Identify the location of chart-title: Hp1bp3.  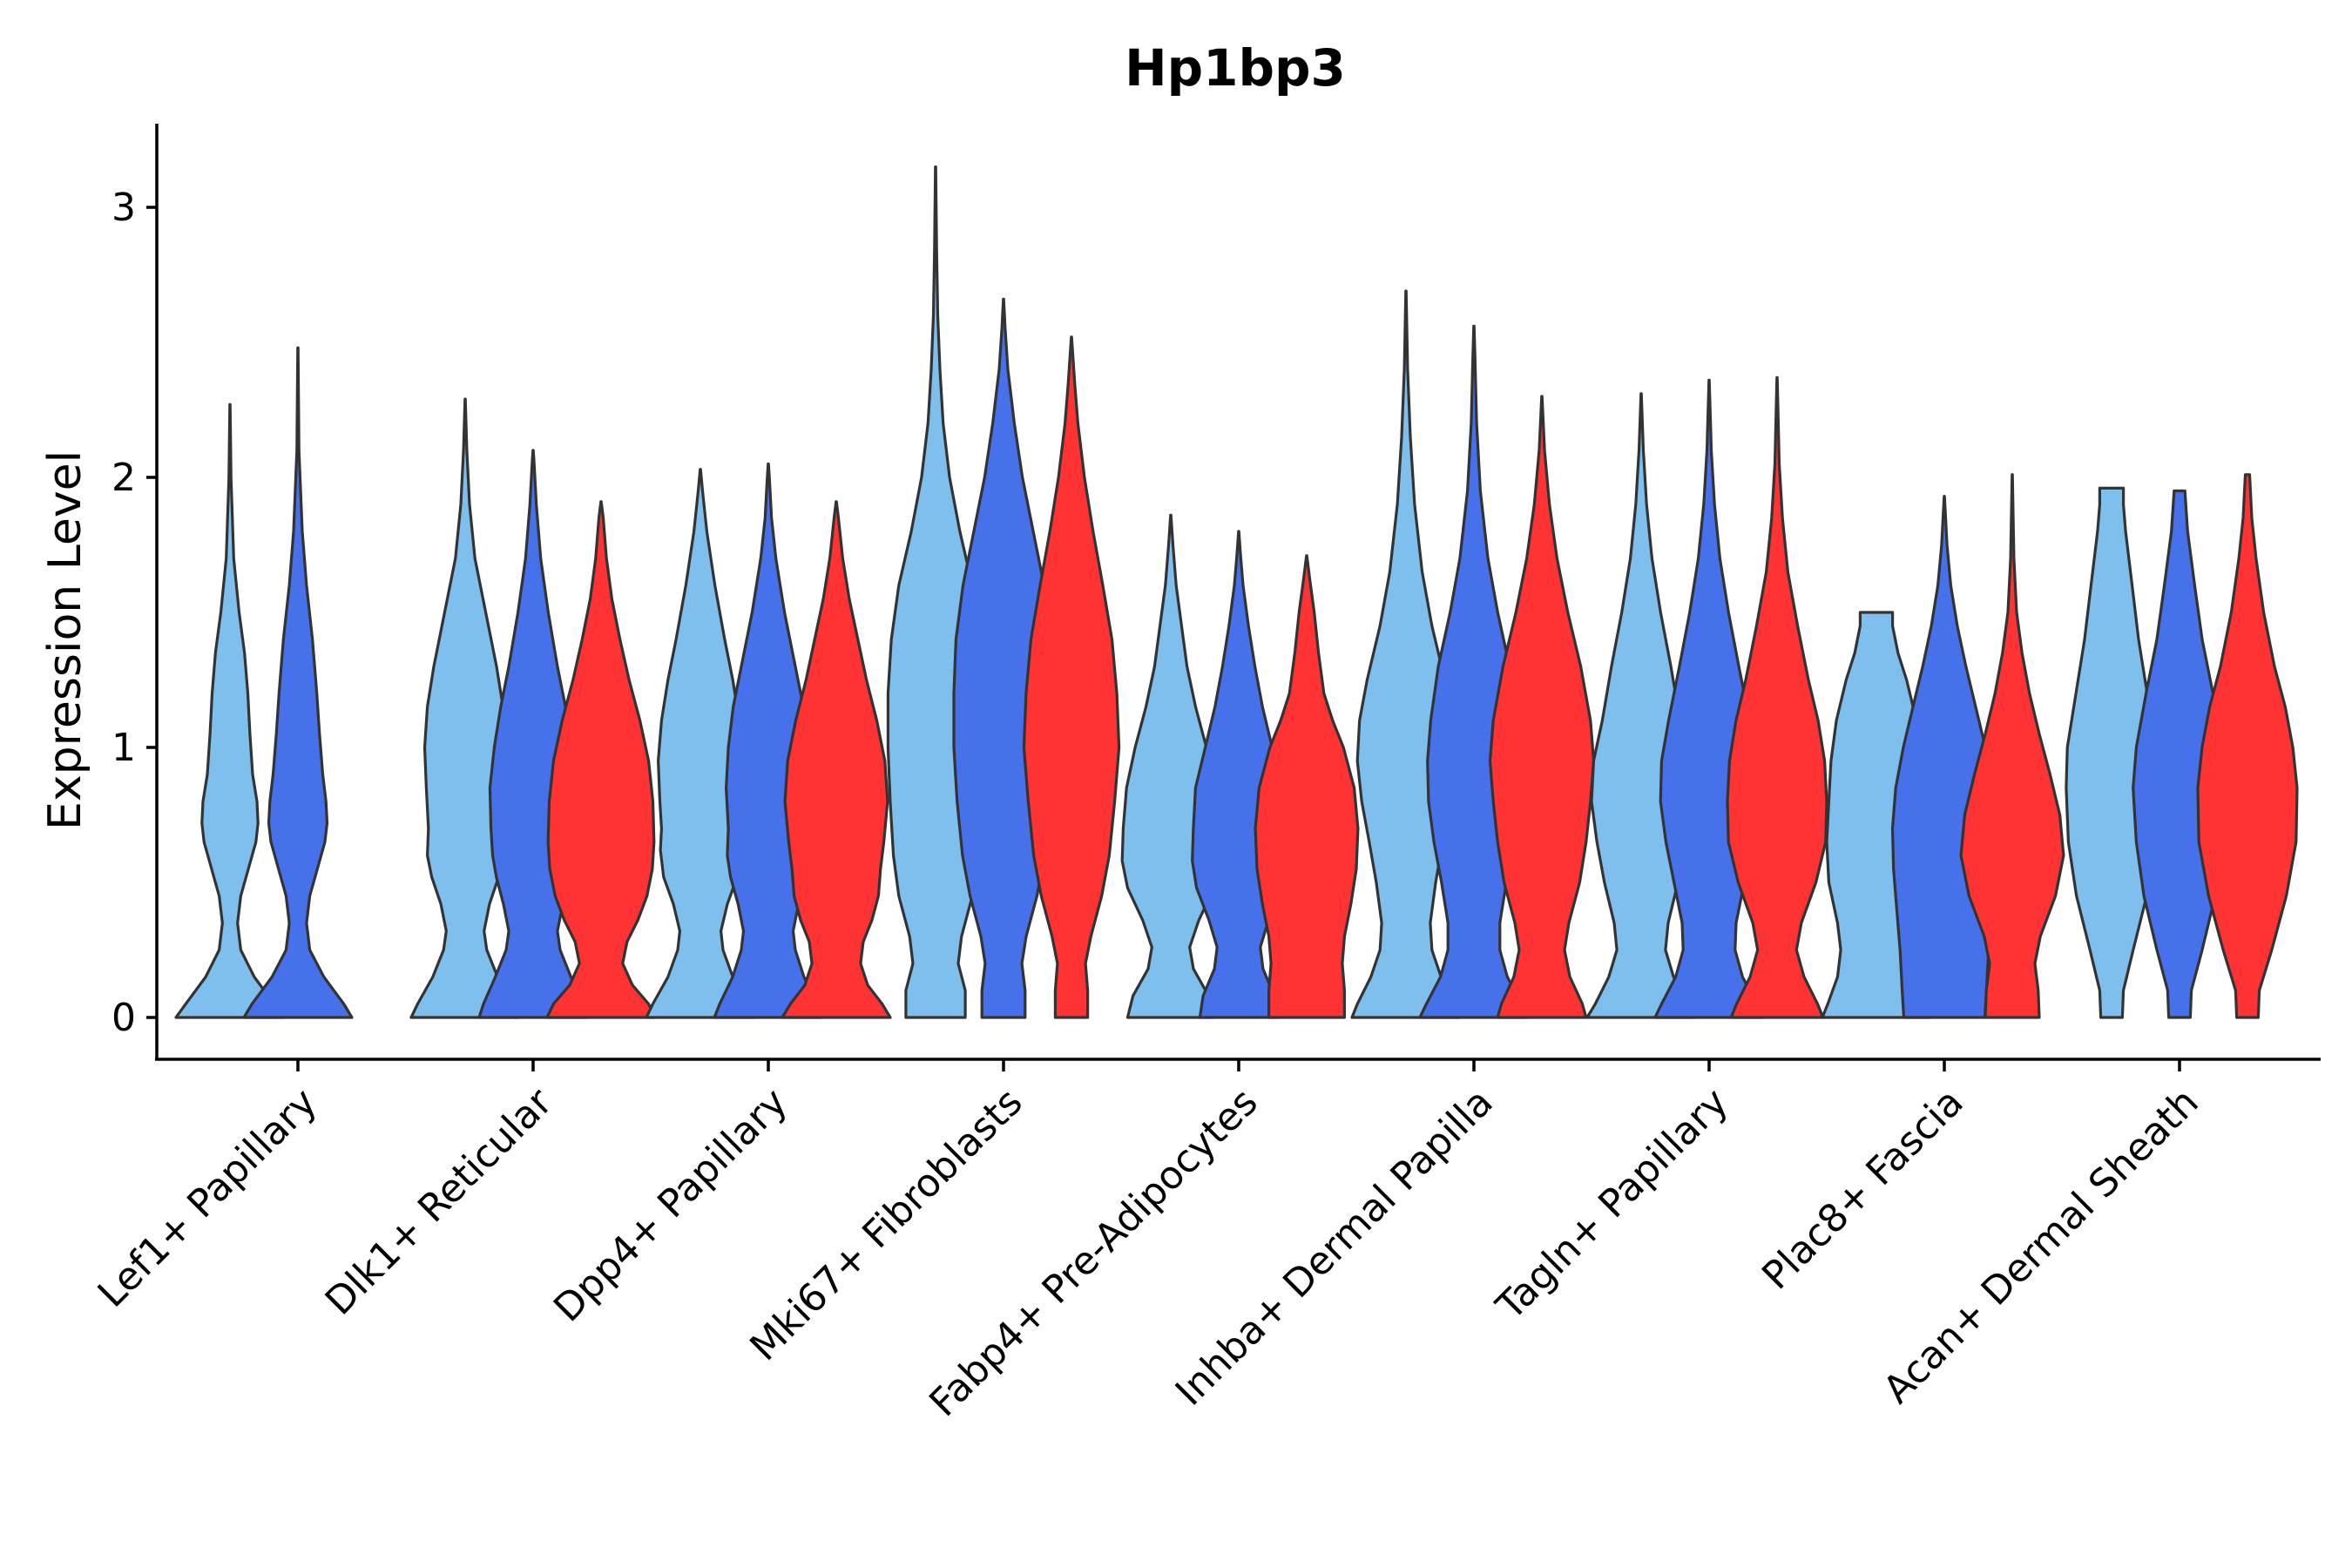
(1235, 68).